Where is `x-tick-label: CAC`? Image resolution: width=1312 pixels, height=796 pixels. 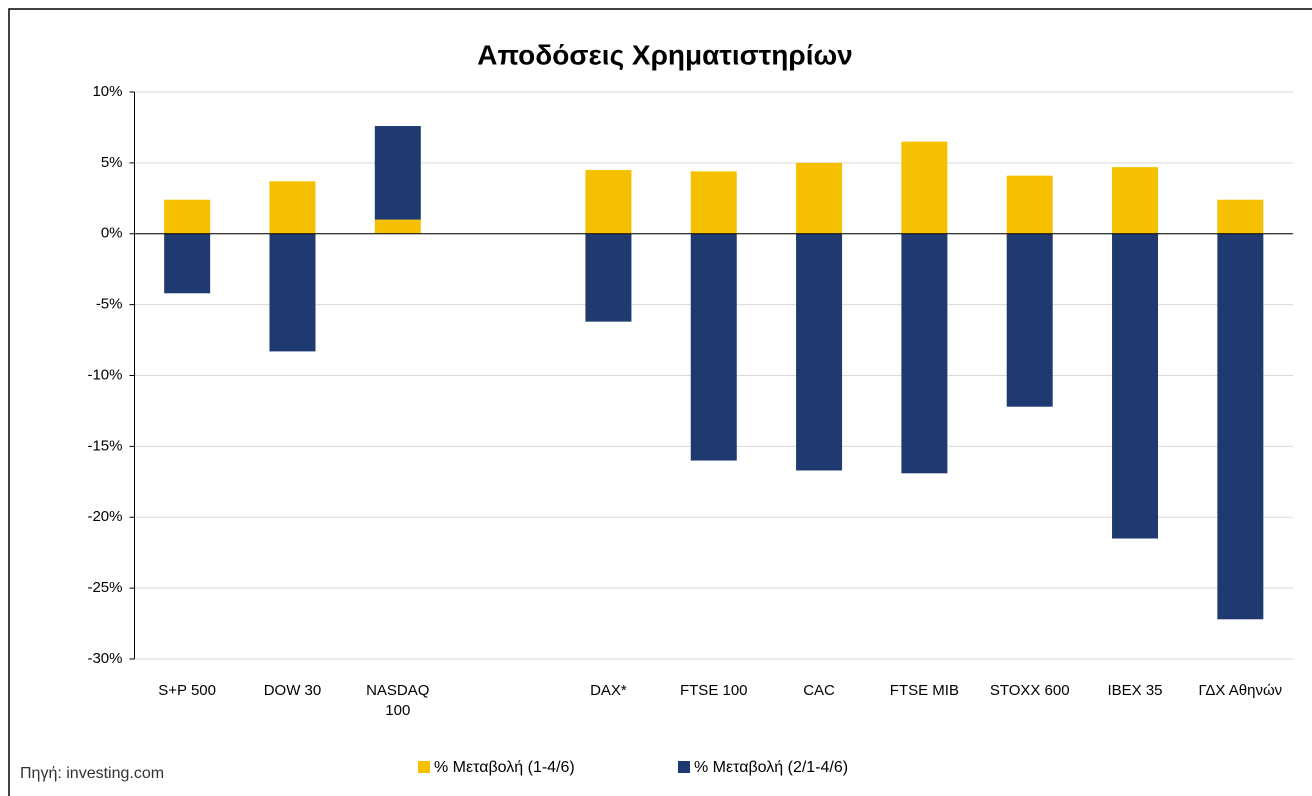 x-tick-label: CAC is located at coordinates (819, 690).